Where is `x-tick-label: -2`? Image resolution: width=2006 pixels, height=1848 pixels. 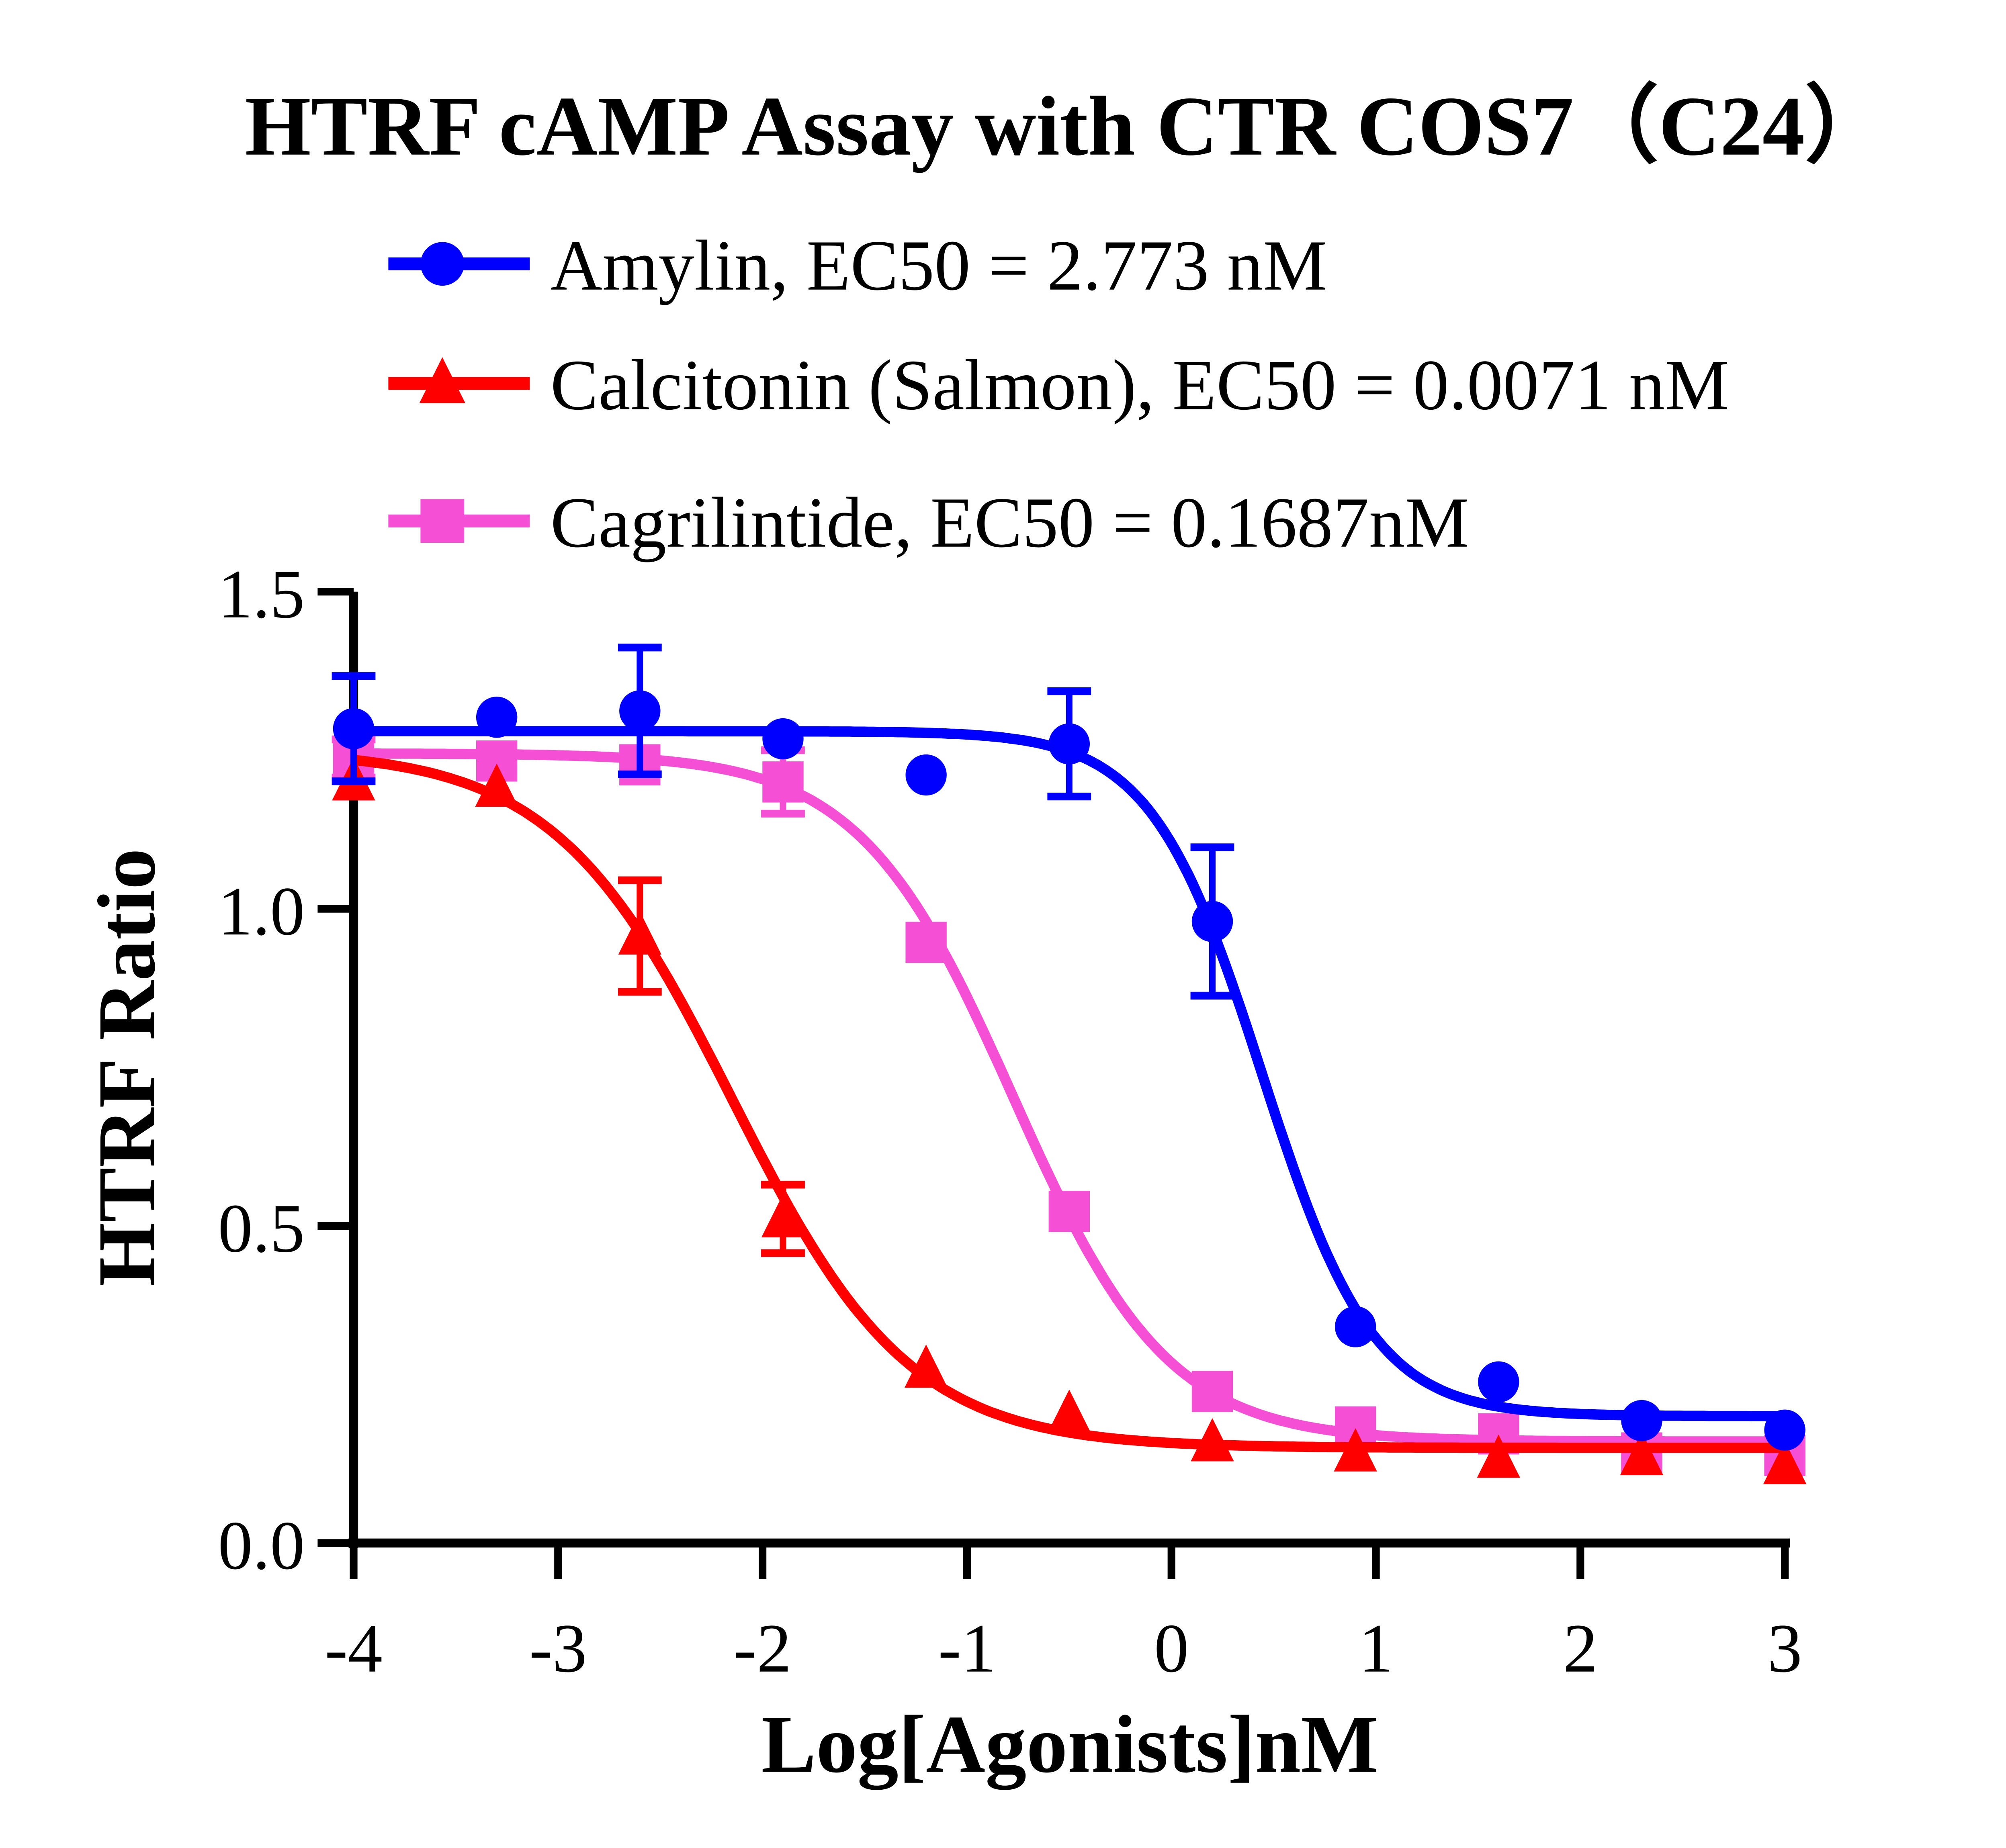
x-tick-label: -2 is located at coordinates (763, 1648).